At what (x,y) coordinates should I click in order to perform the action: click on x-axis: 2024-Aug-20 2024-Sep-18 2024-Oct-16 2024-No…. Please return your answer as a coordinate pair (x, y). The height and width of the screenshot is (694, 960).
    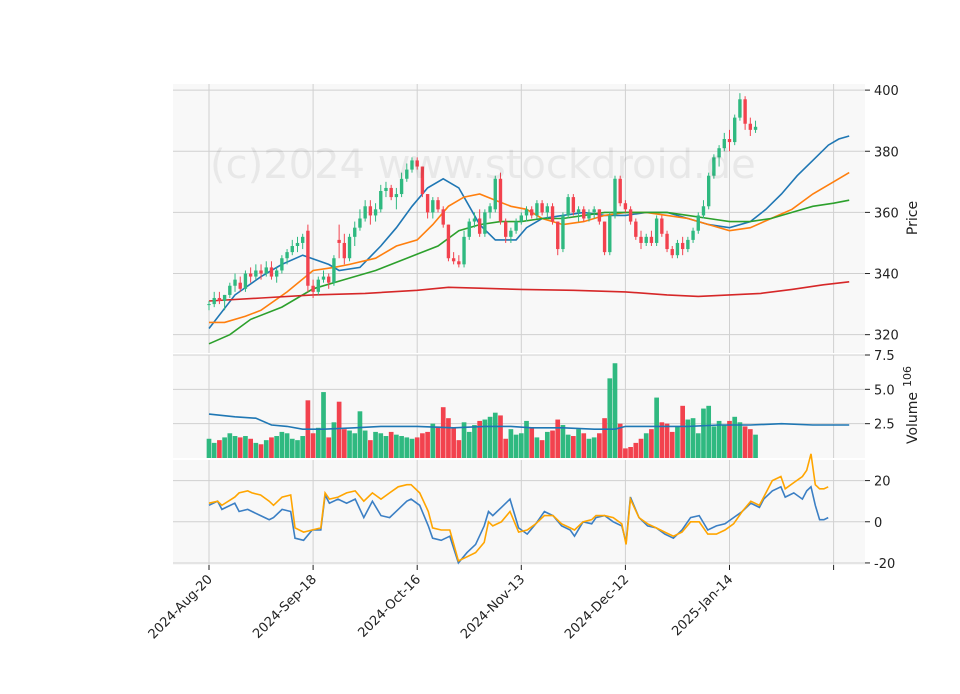
    Looking at the image, I should click on (490, 603).